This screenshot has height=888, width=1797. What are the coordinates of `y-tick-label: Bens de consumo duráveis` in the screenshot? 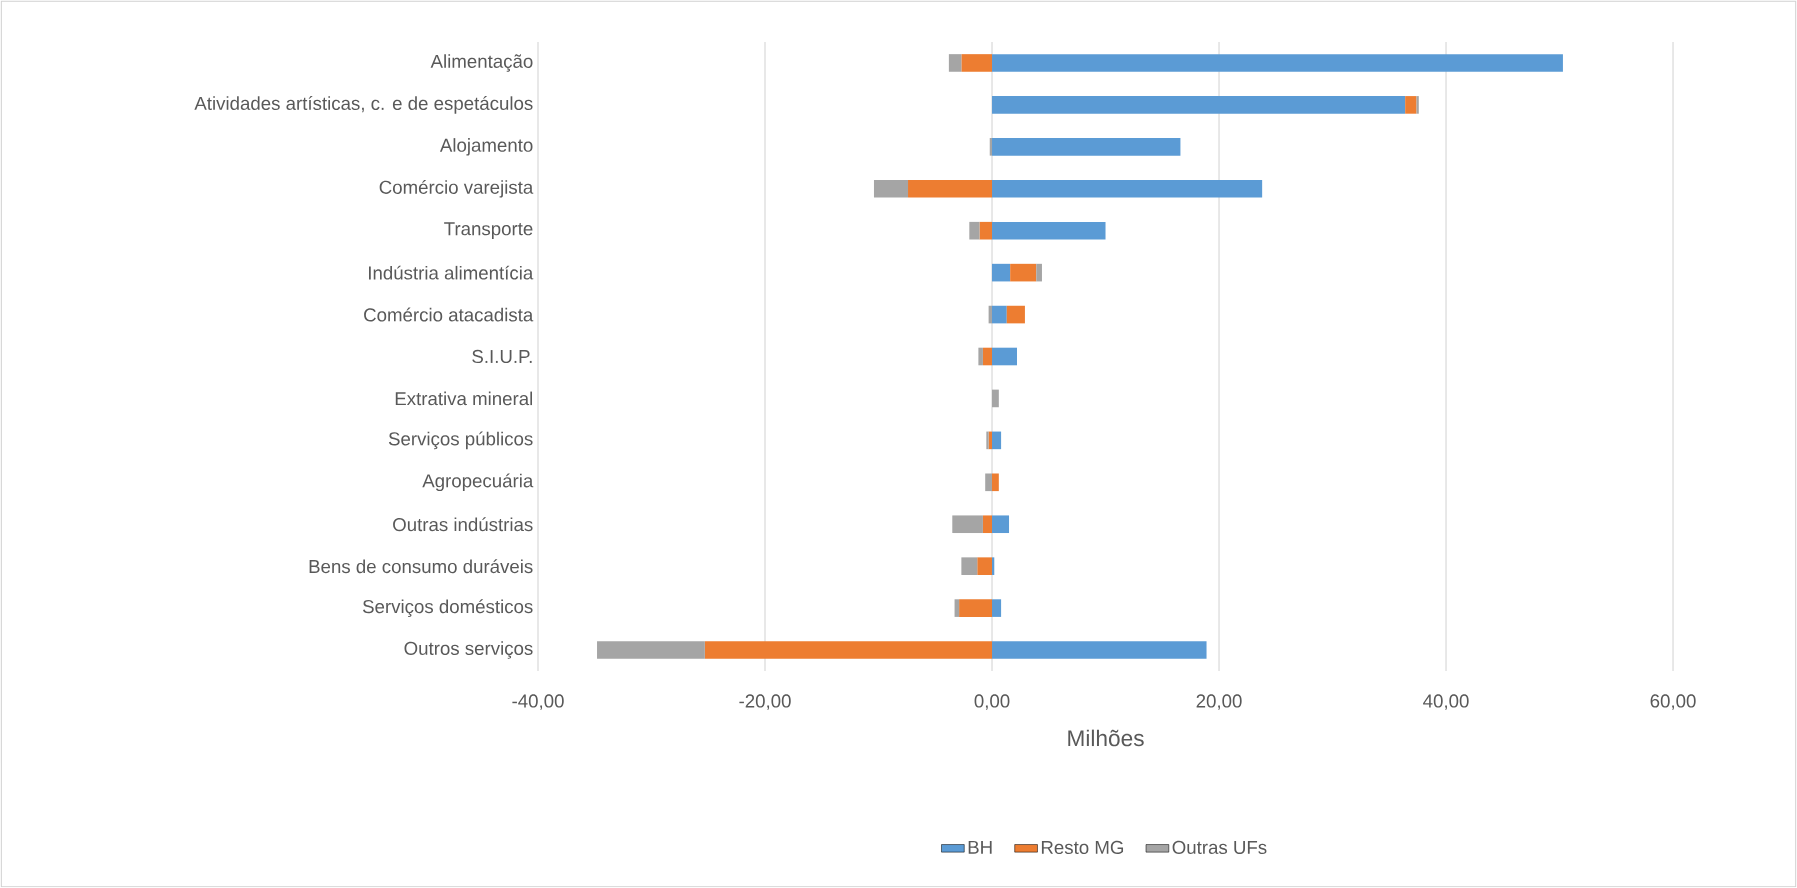 It's located at (421, 566).